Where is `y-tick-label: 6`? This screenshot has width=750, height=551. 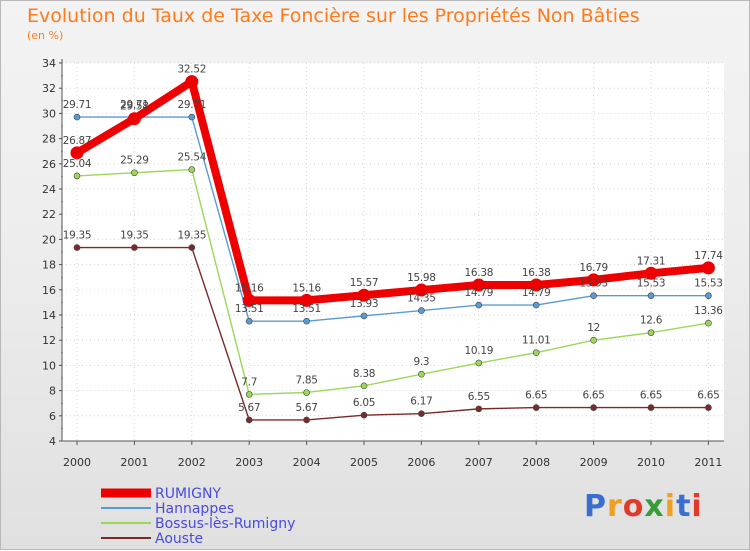 y-tick-label: 6 is located at coordinates (52, 416).